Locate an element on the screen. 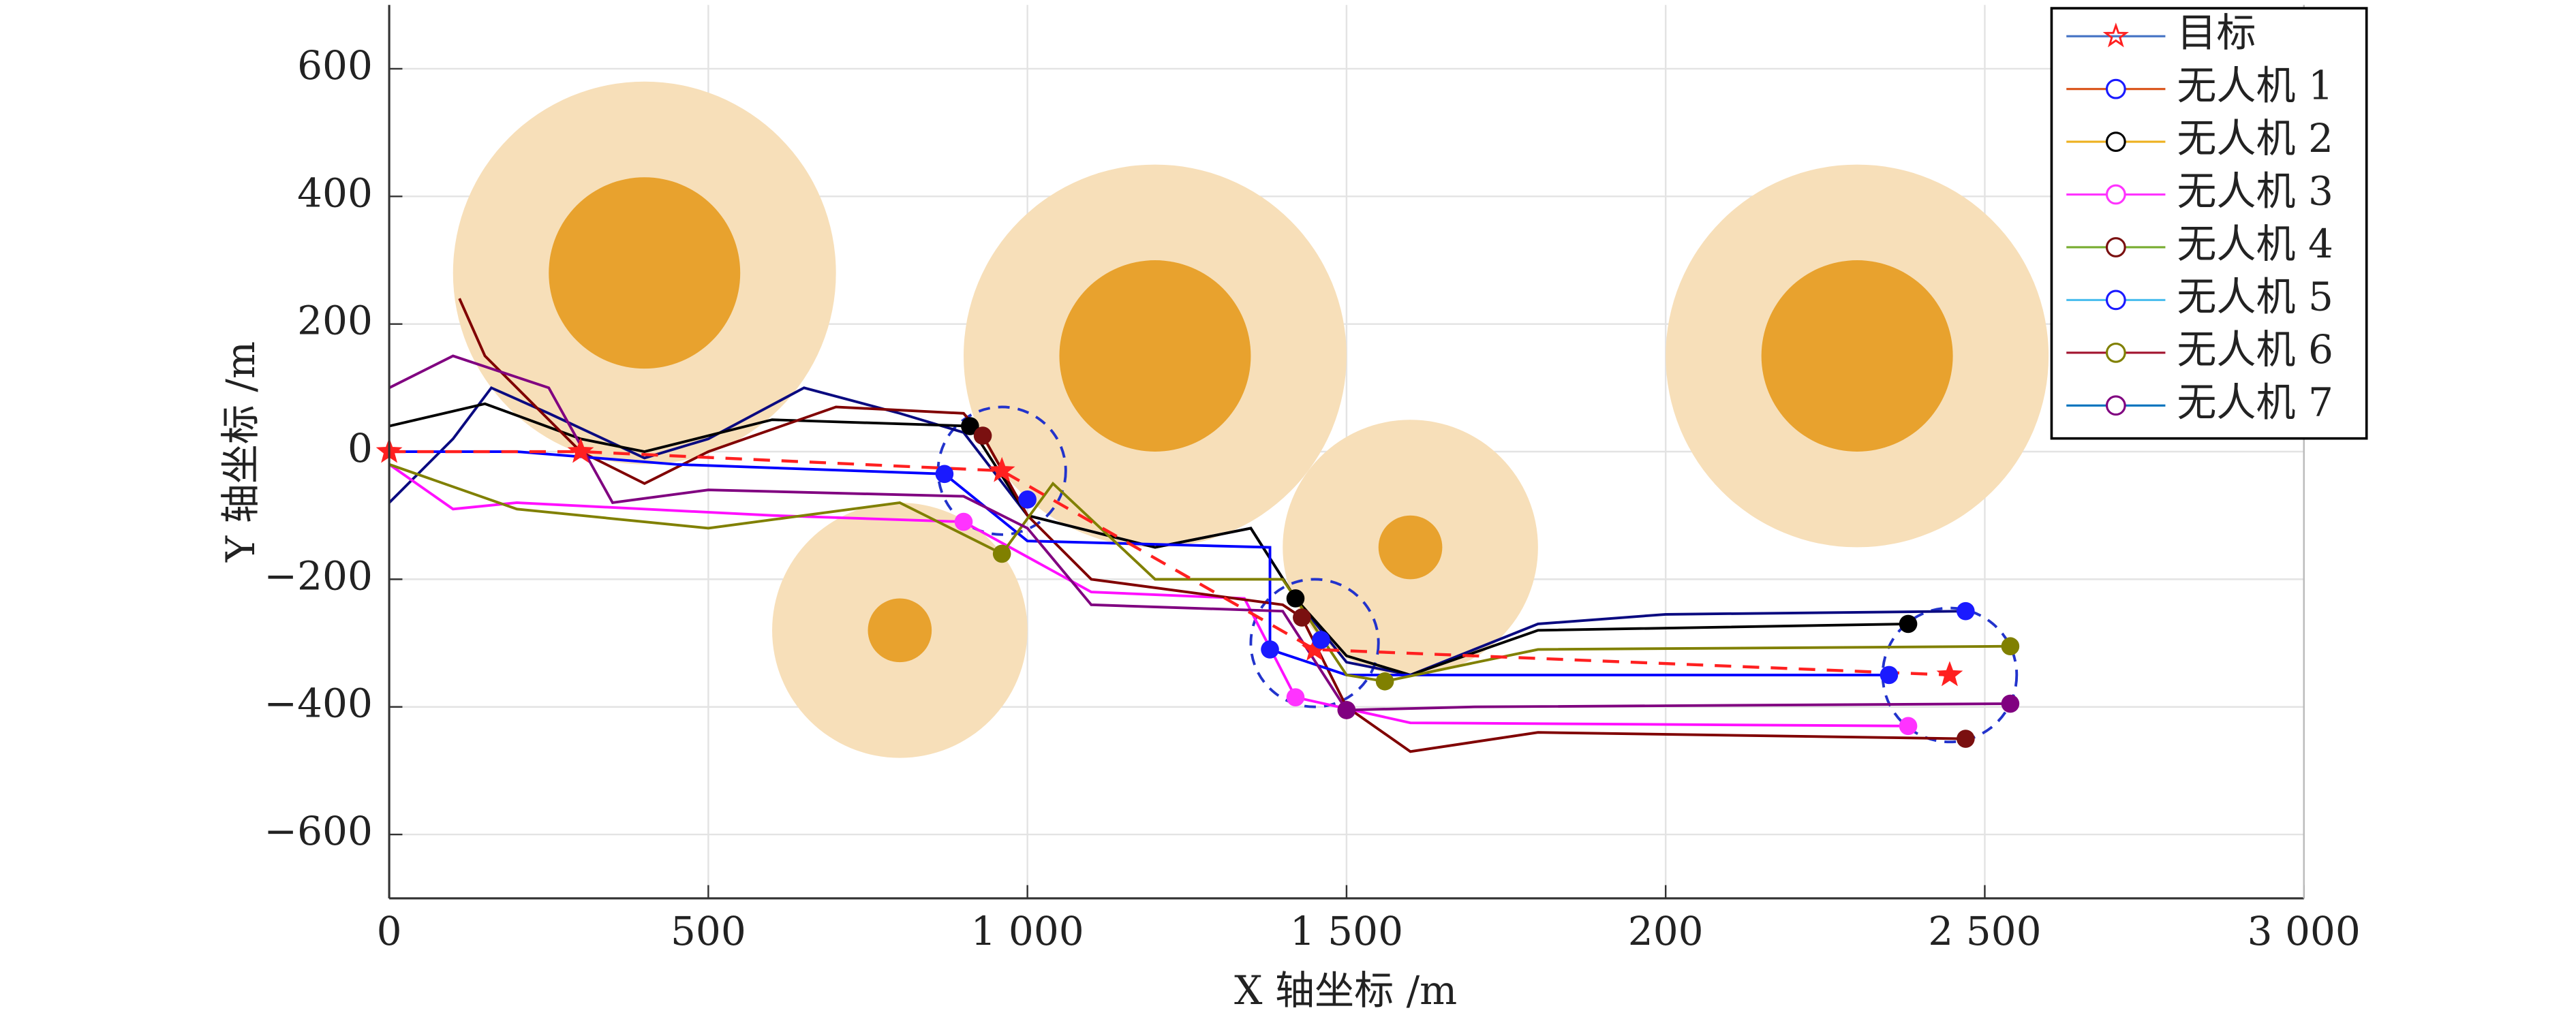  legend-label: 无人机 2 is located at coordinates (2255, 138).